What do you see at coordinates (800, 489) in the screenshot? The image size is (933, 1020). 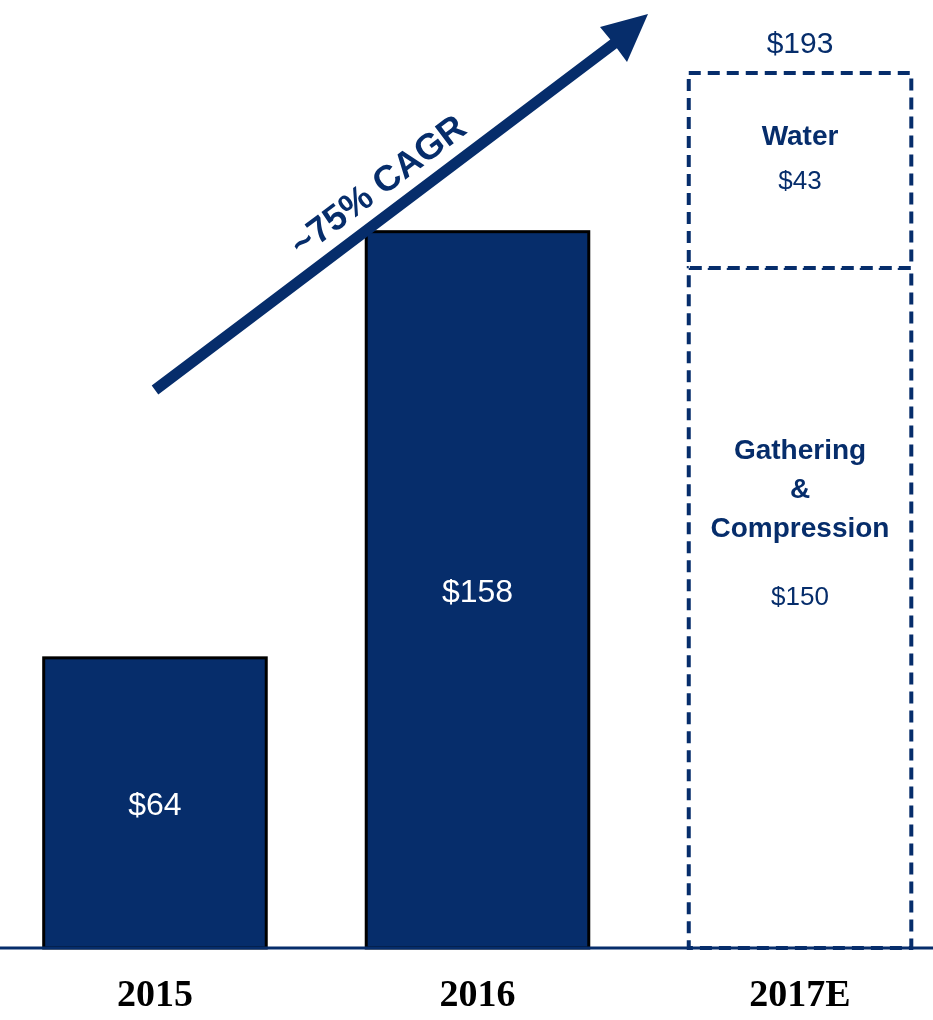 I see `series-label: Gathering & Compression` at bounding box center [800, 489].